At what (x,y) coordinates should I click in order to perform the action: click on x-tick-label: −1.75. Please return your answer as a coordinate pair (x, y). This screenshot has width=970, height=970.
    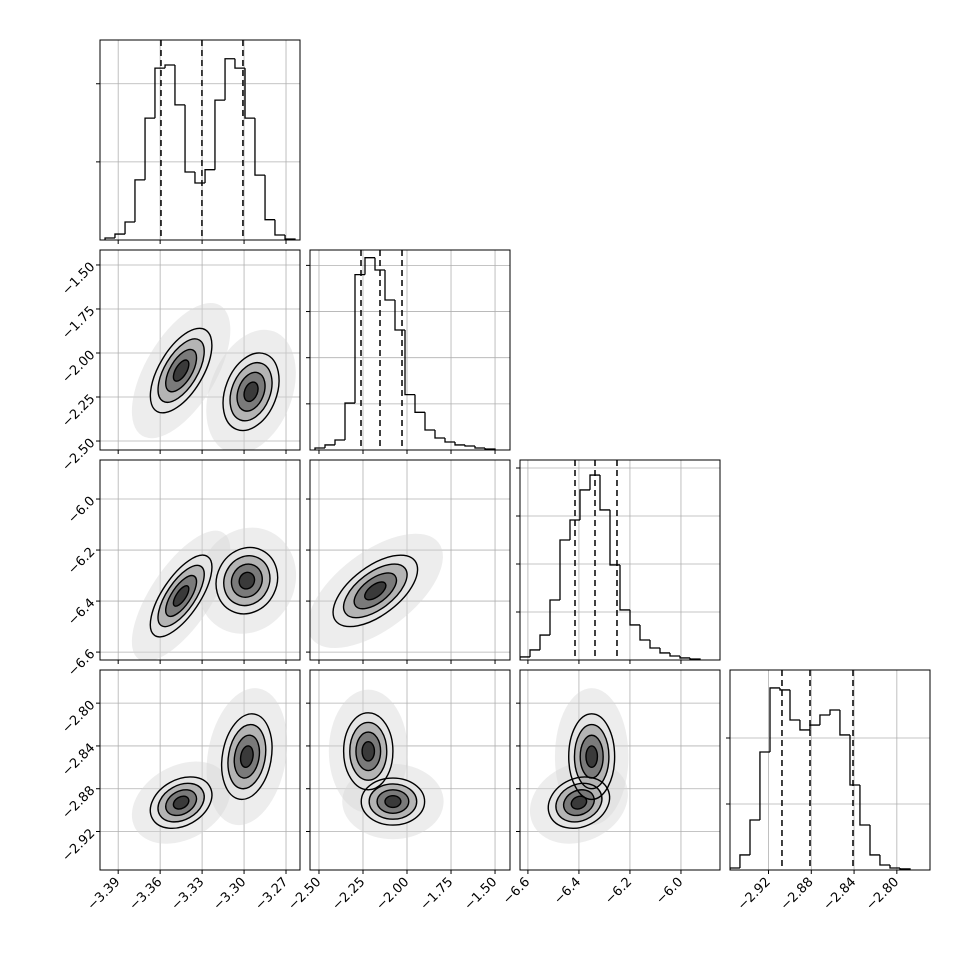
    Looking at the image, I should click on (437, 894).